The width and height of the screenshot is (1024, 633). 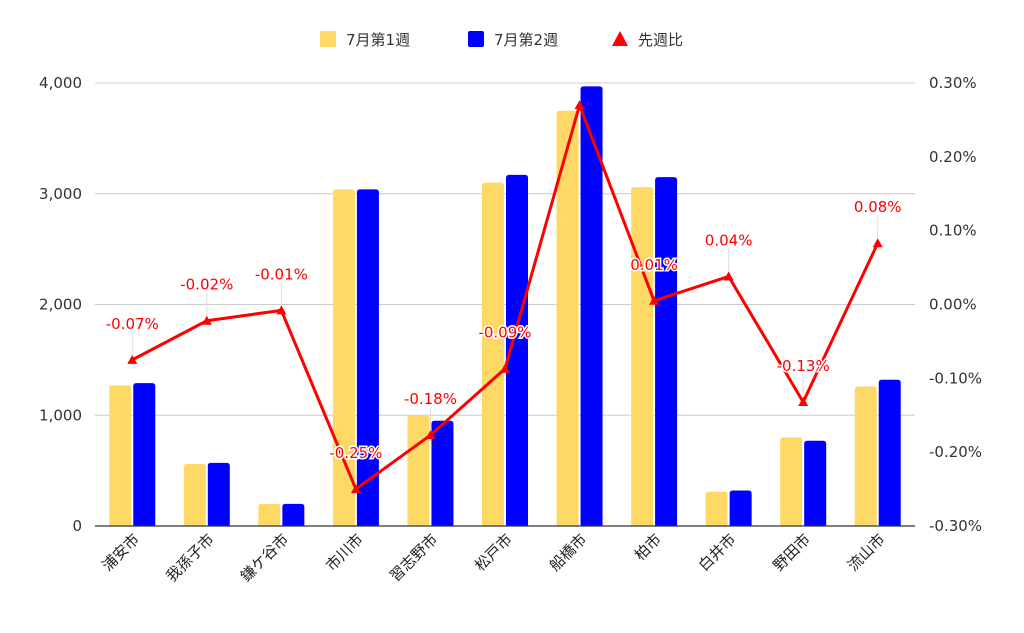 I want to click on legend-label: 先週比, so click(x=660, y=40).